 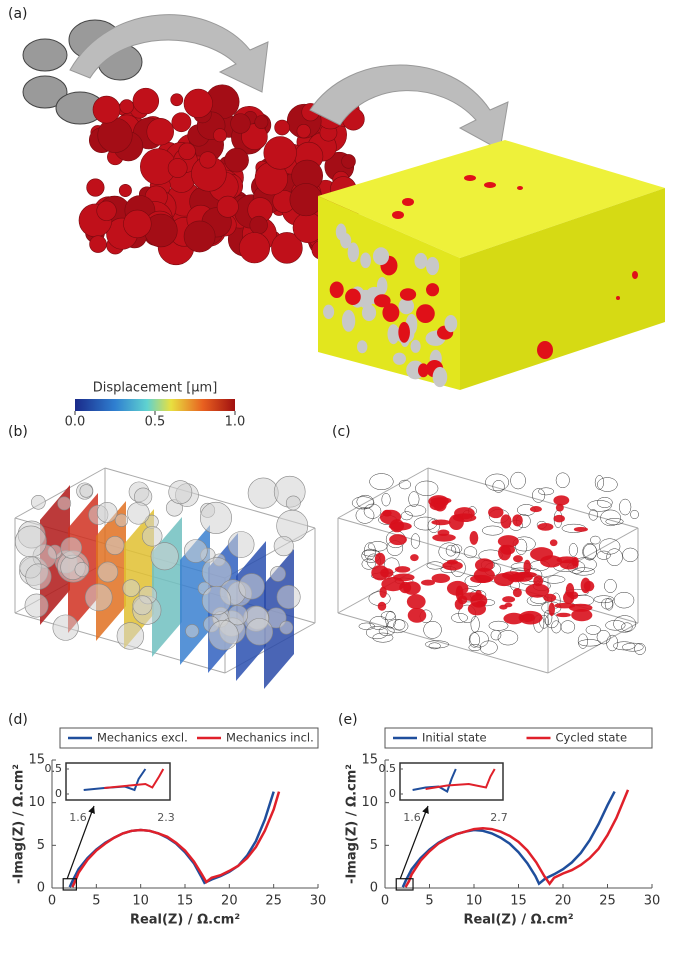 I want to click on colorbar-tick-label: 1.0, so click(x=235, y=422).